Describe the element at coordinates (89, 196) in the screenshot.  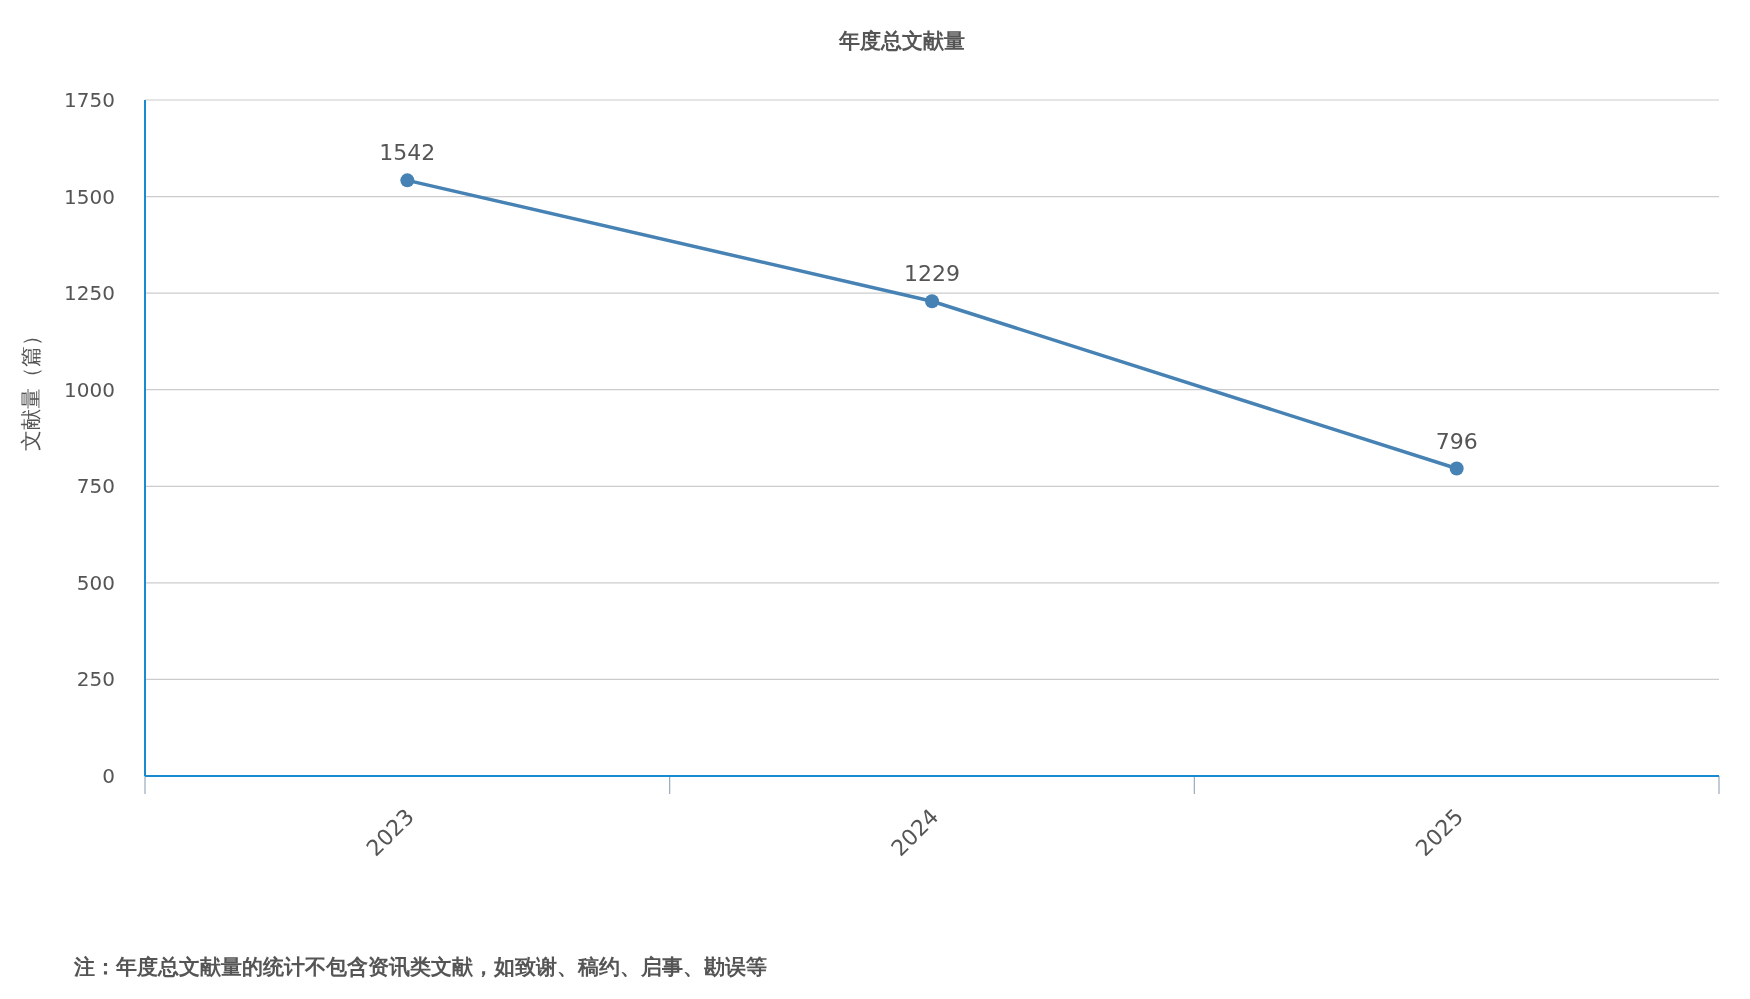
I see `y-tick-label: 1500` at that location.